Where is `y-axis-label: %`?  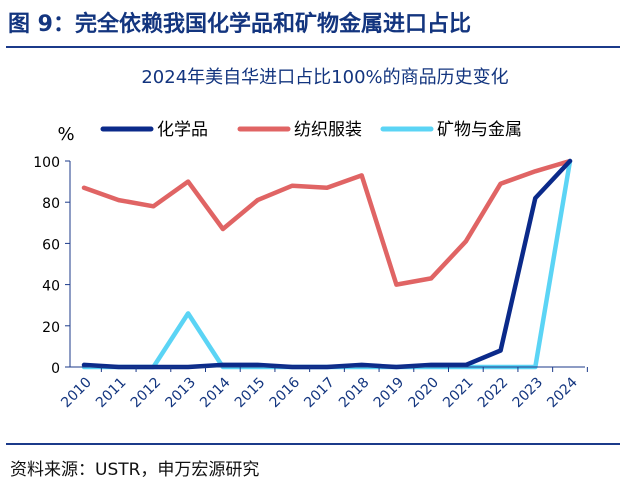 y-axis-label: % is located at coordinates (65, 134).